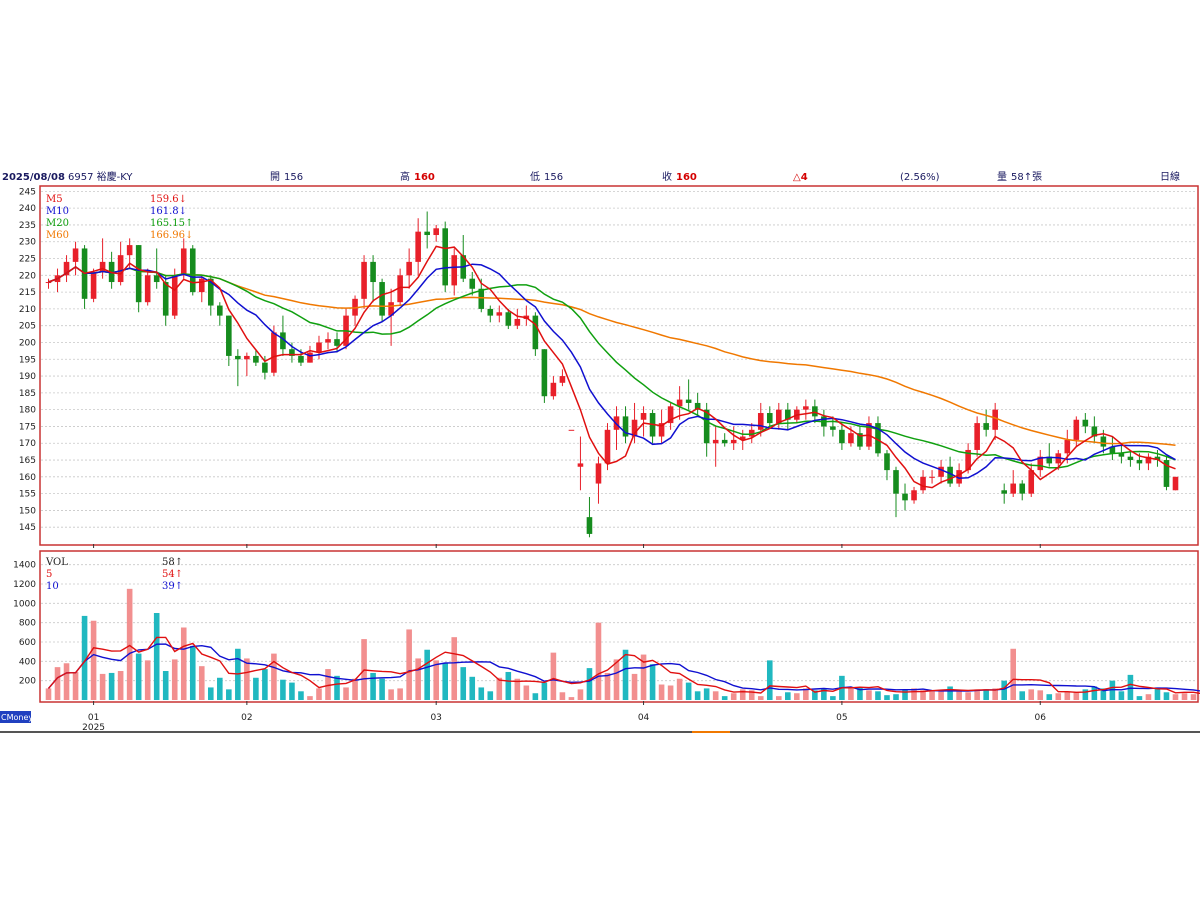 This screenshot has height=900, width=1200. I want to click on price-legend-value: 166.96↓, so click(171, 235).